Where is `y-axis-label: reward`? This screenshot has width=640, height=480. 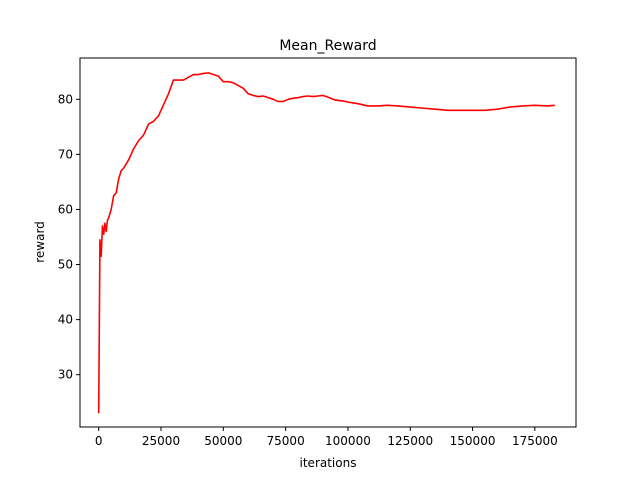
y-axis-label: reward is located at coordinates (40, 242).